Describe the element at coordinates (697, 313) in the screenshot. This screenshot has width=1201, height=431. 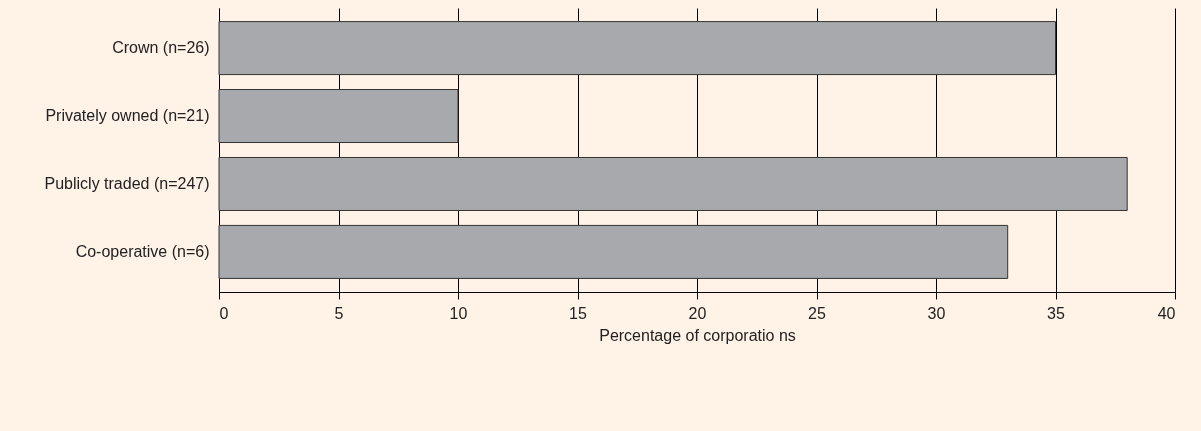
I see `x-tick-label: 20` at that location.